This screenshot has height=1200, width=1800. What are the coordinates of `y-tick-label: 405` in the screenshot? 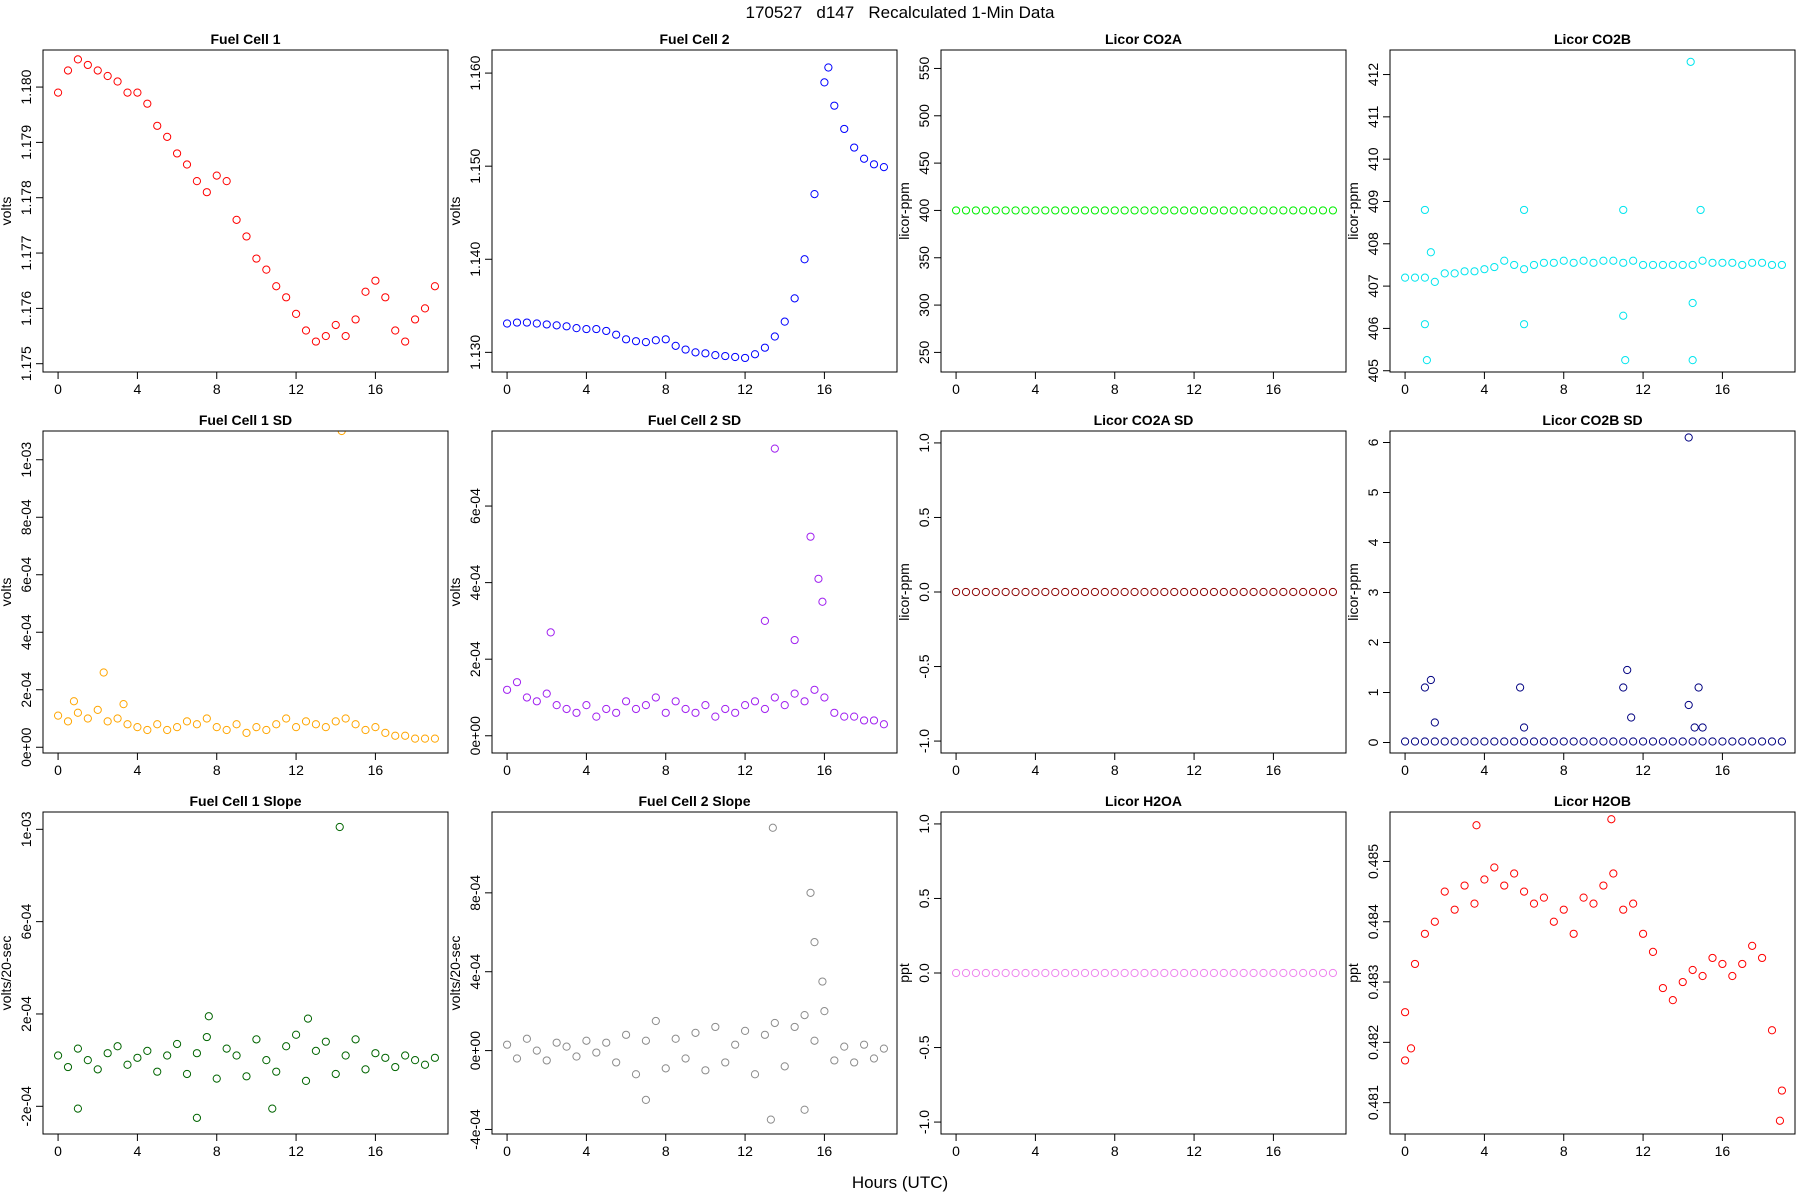 It's located at (1373, 371).